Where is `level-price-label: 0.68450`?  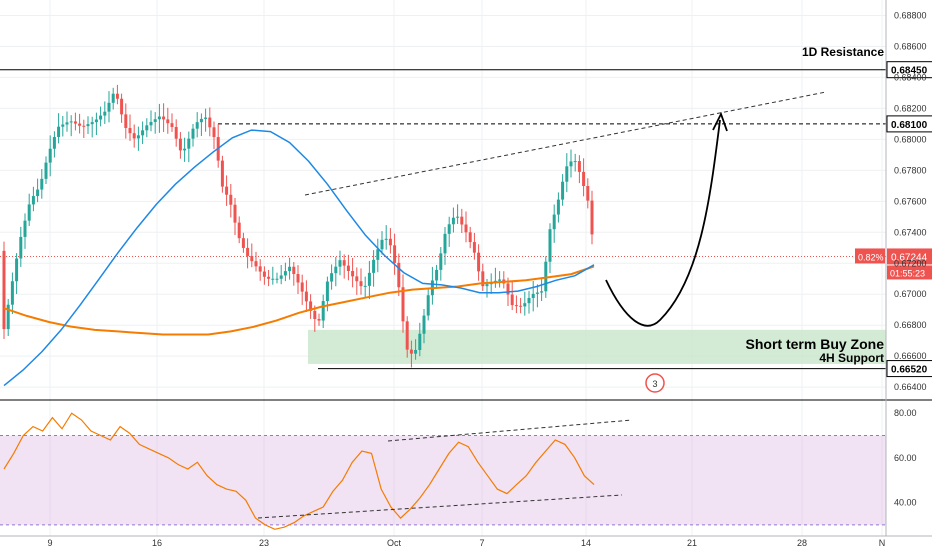
level-price-label: 0.68450 is located at coordinates (909, 71).